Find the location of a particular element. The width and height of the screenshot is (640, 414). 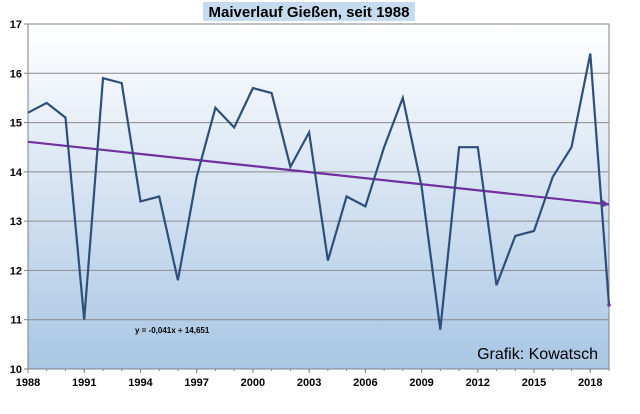

x-tick-label: 2012 is located at coordinates (478, 383).